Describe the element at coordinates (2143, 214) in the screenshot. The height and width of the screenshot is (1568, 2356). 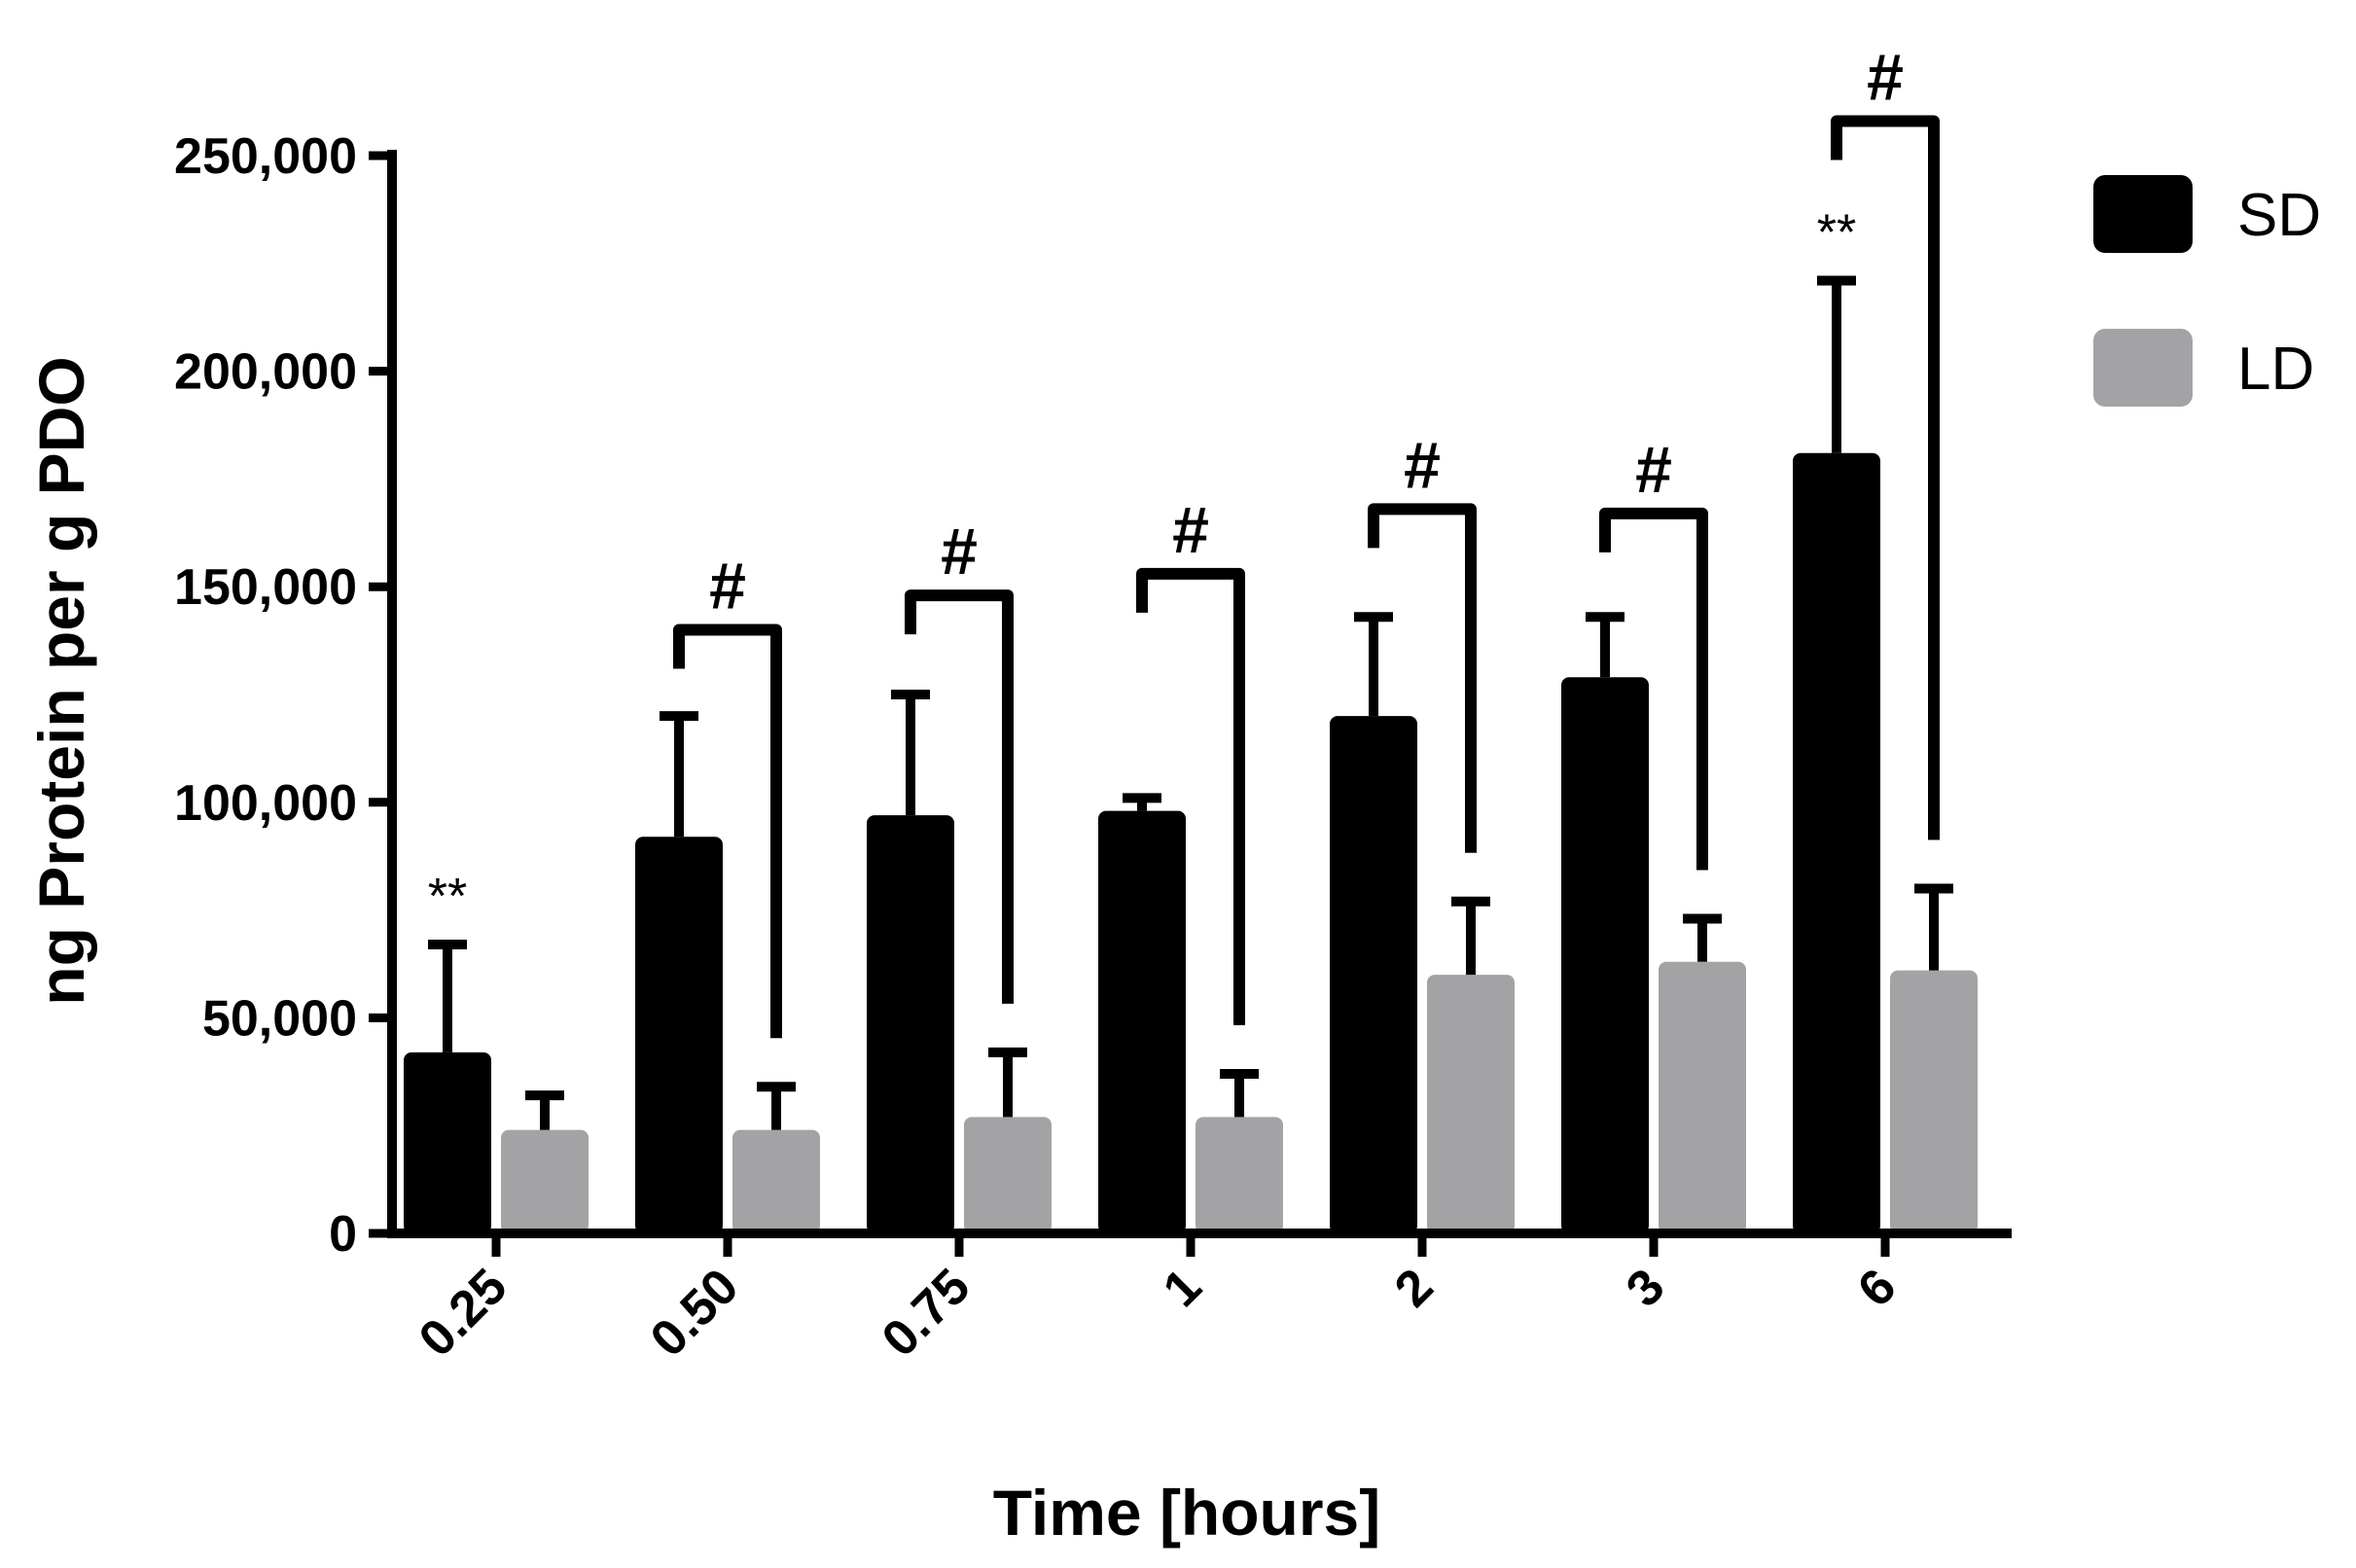
I see `legend-swatch-sd` at that location.